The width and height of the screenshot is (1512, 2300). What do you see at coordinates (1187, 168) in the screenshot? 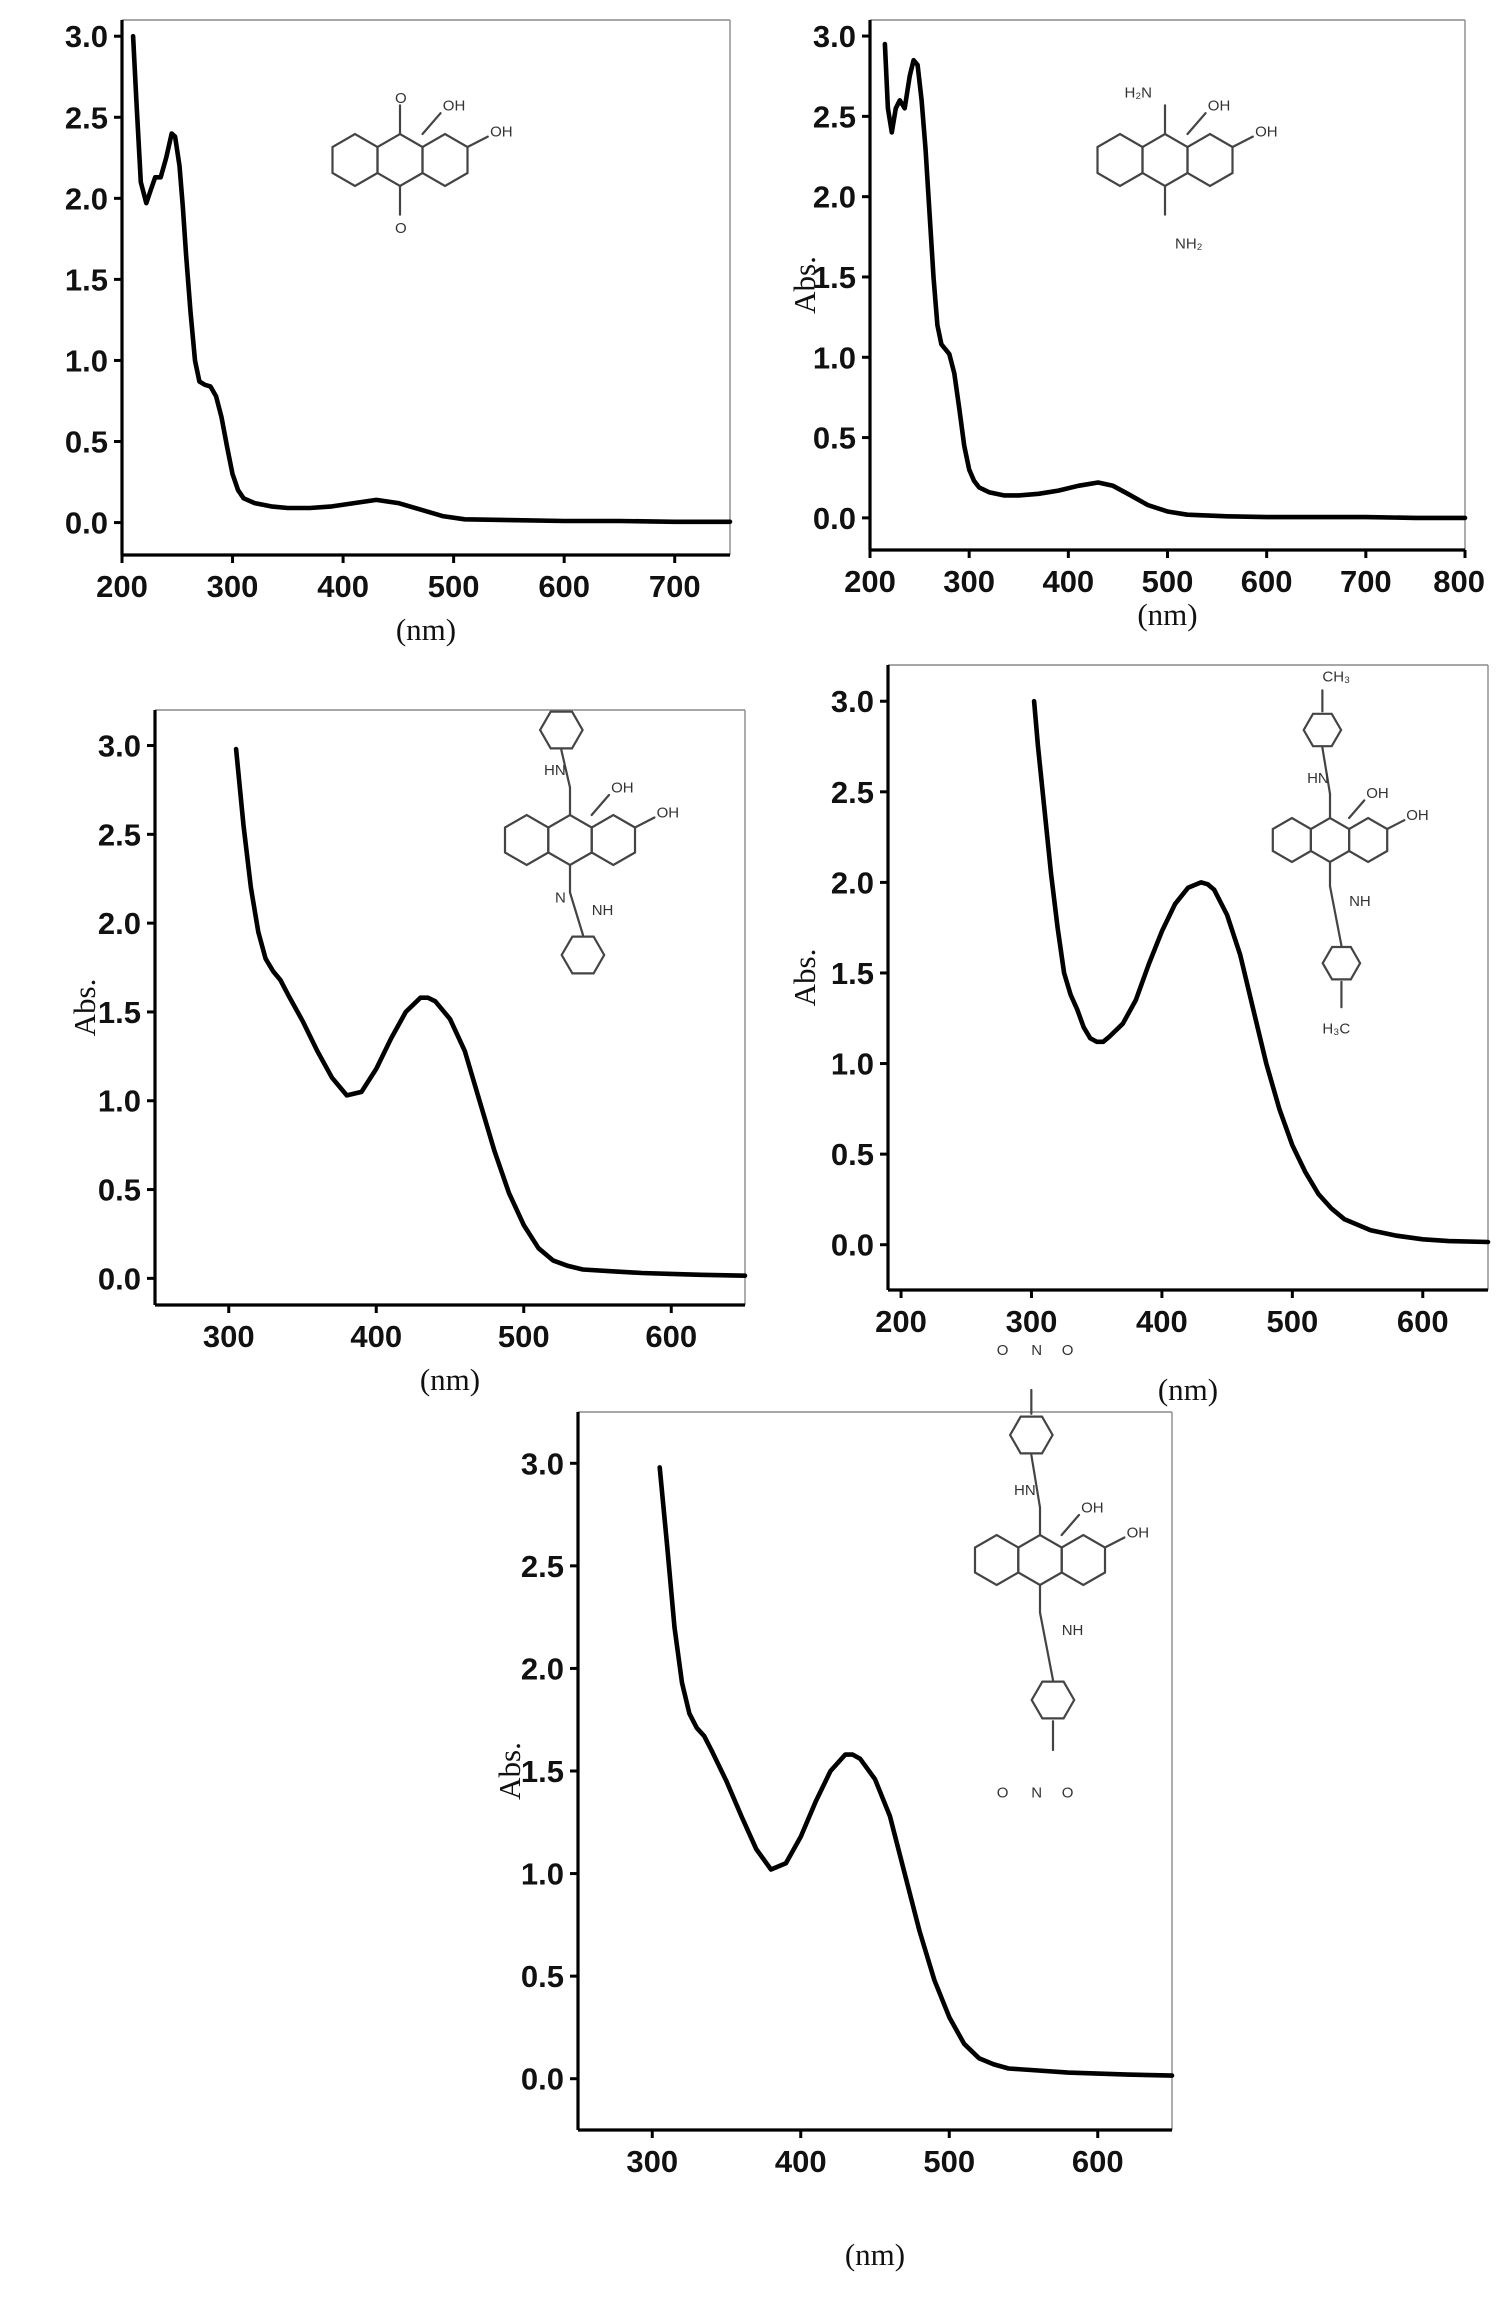
I see `chemical-structure: H₂N OH OH NH₂` at bounding box center [1187, 168].